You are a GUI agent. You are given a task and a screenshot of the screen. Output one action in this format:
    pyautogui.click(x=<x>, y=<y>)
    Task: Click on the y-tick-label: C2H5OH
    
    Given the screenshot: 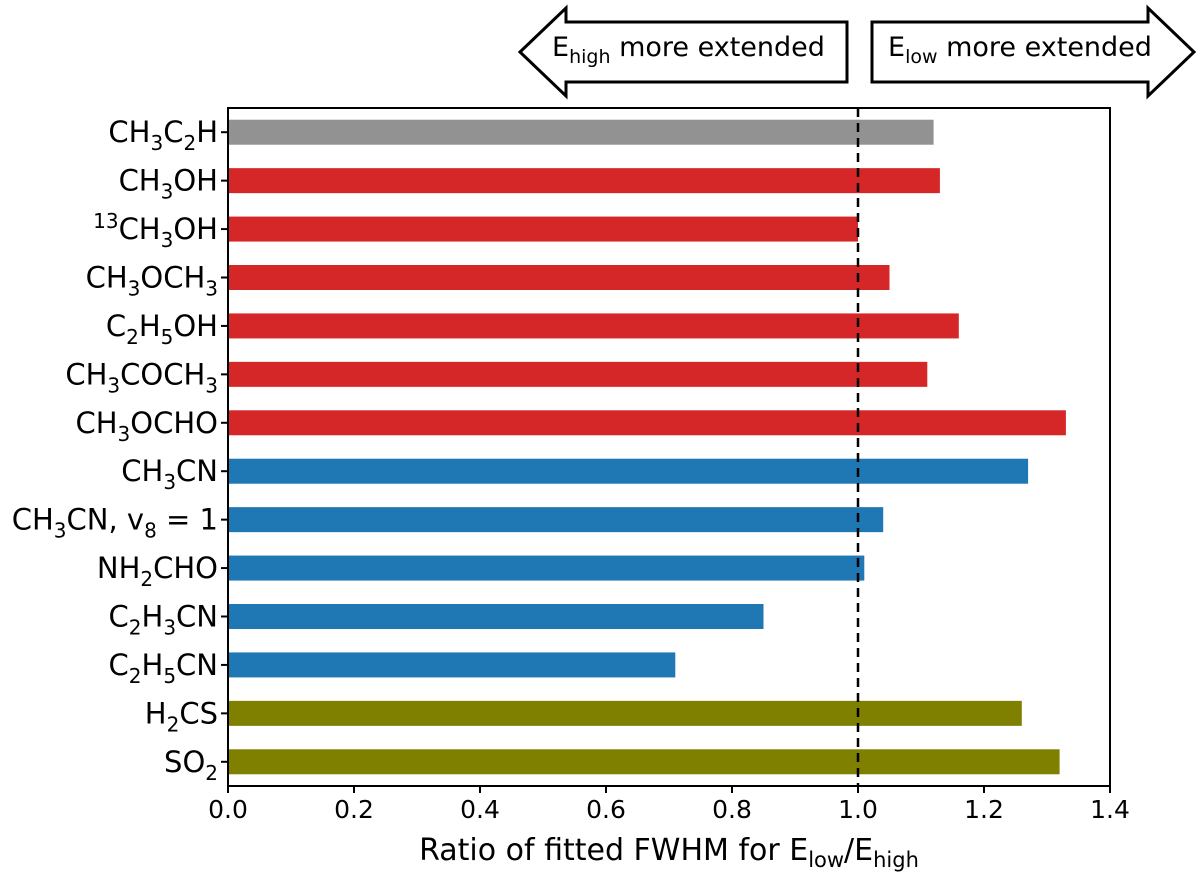 What is the action you would take?
    pyautogui.click(x=162, y=329)
    